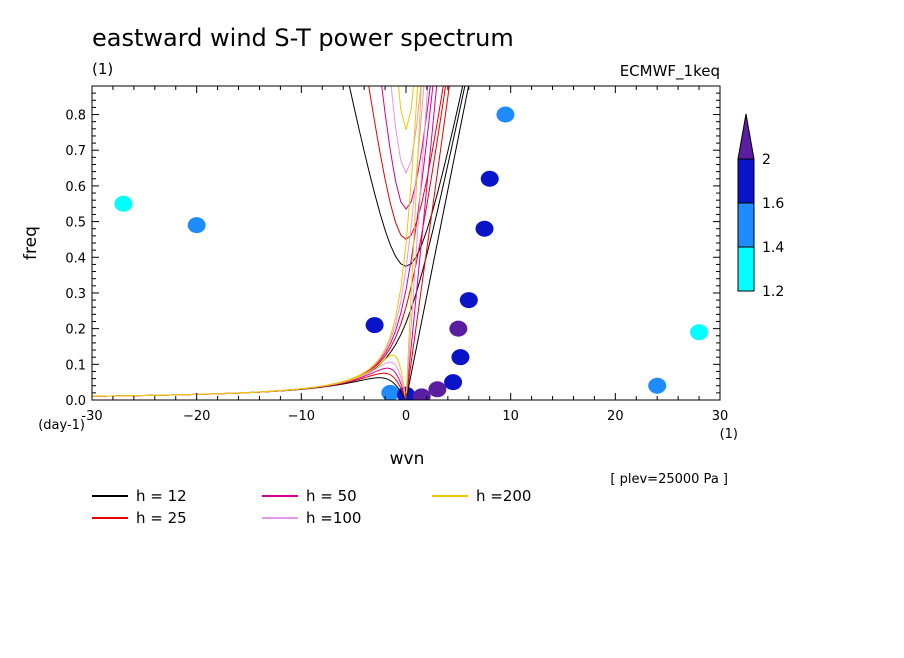 The width and height of the screenshot is (904, 658). Describe the element at coordinates (720, 416) in the screenshot. I see `x-tick-label: 30` at that location.